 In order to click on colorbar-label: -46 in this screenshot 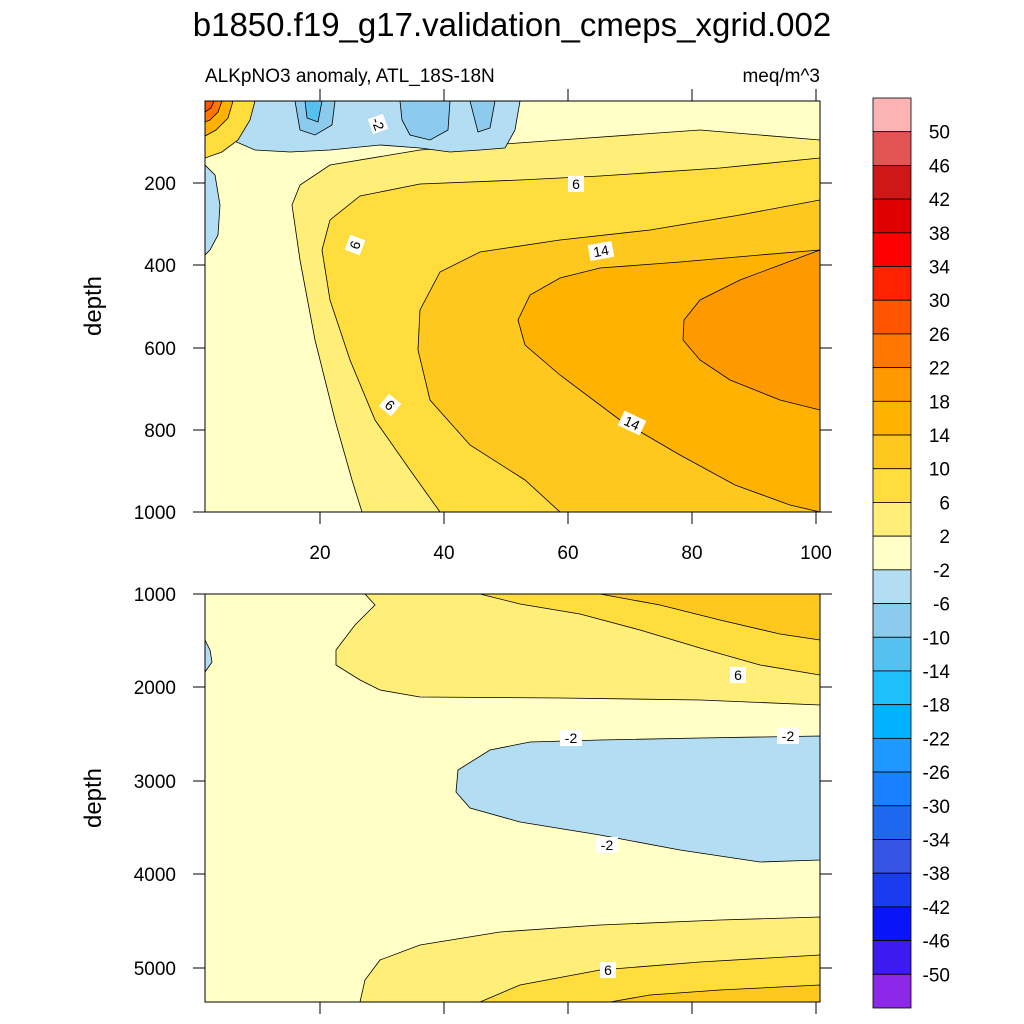, I will do `click(936, 942)`.